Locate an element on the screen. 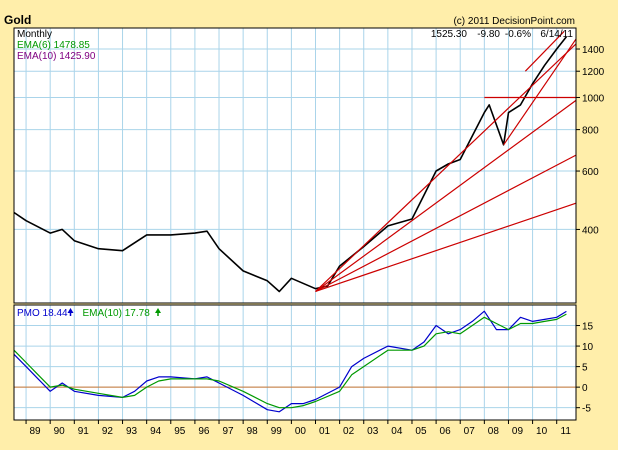 Image resolution: width=618 pixels, height=450 pixels. quote-pct: -0.6% is located at coordinates (518, 34).